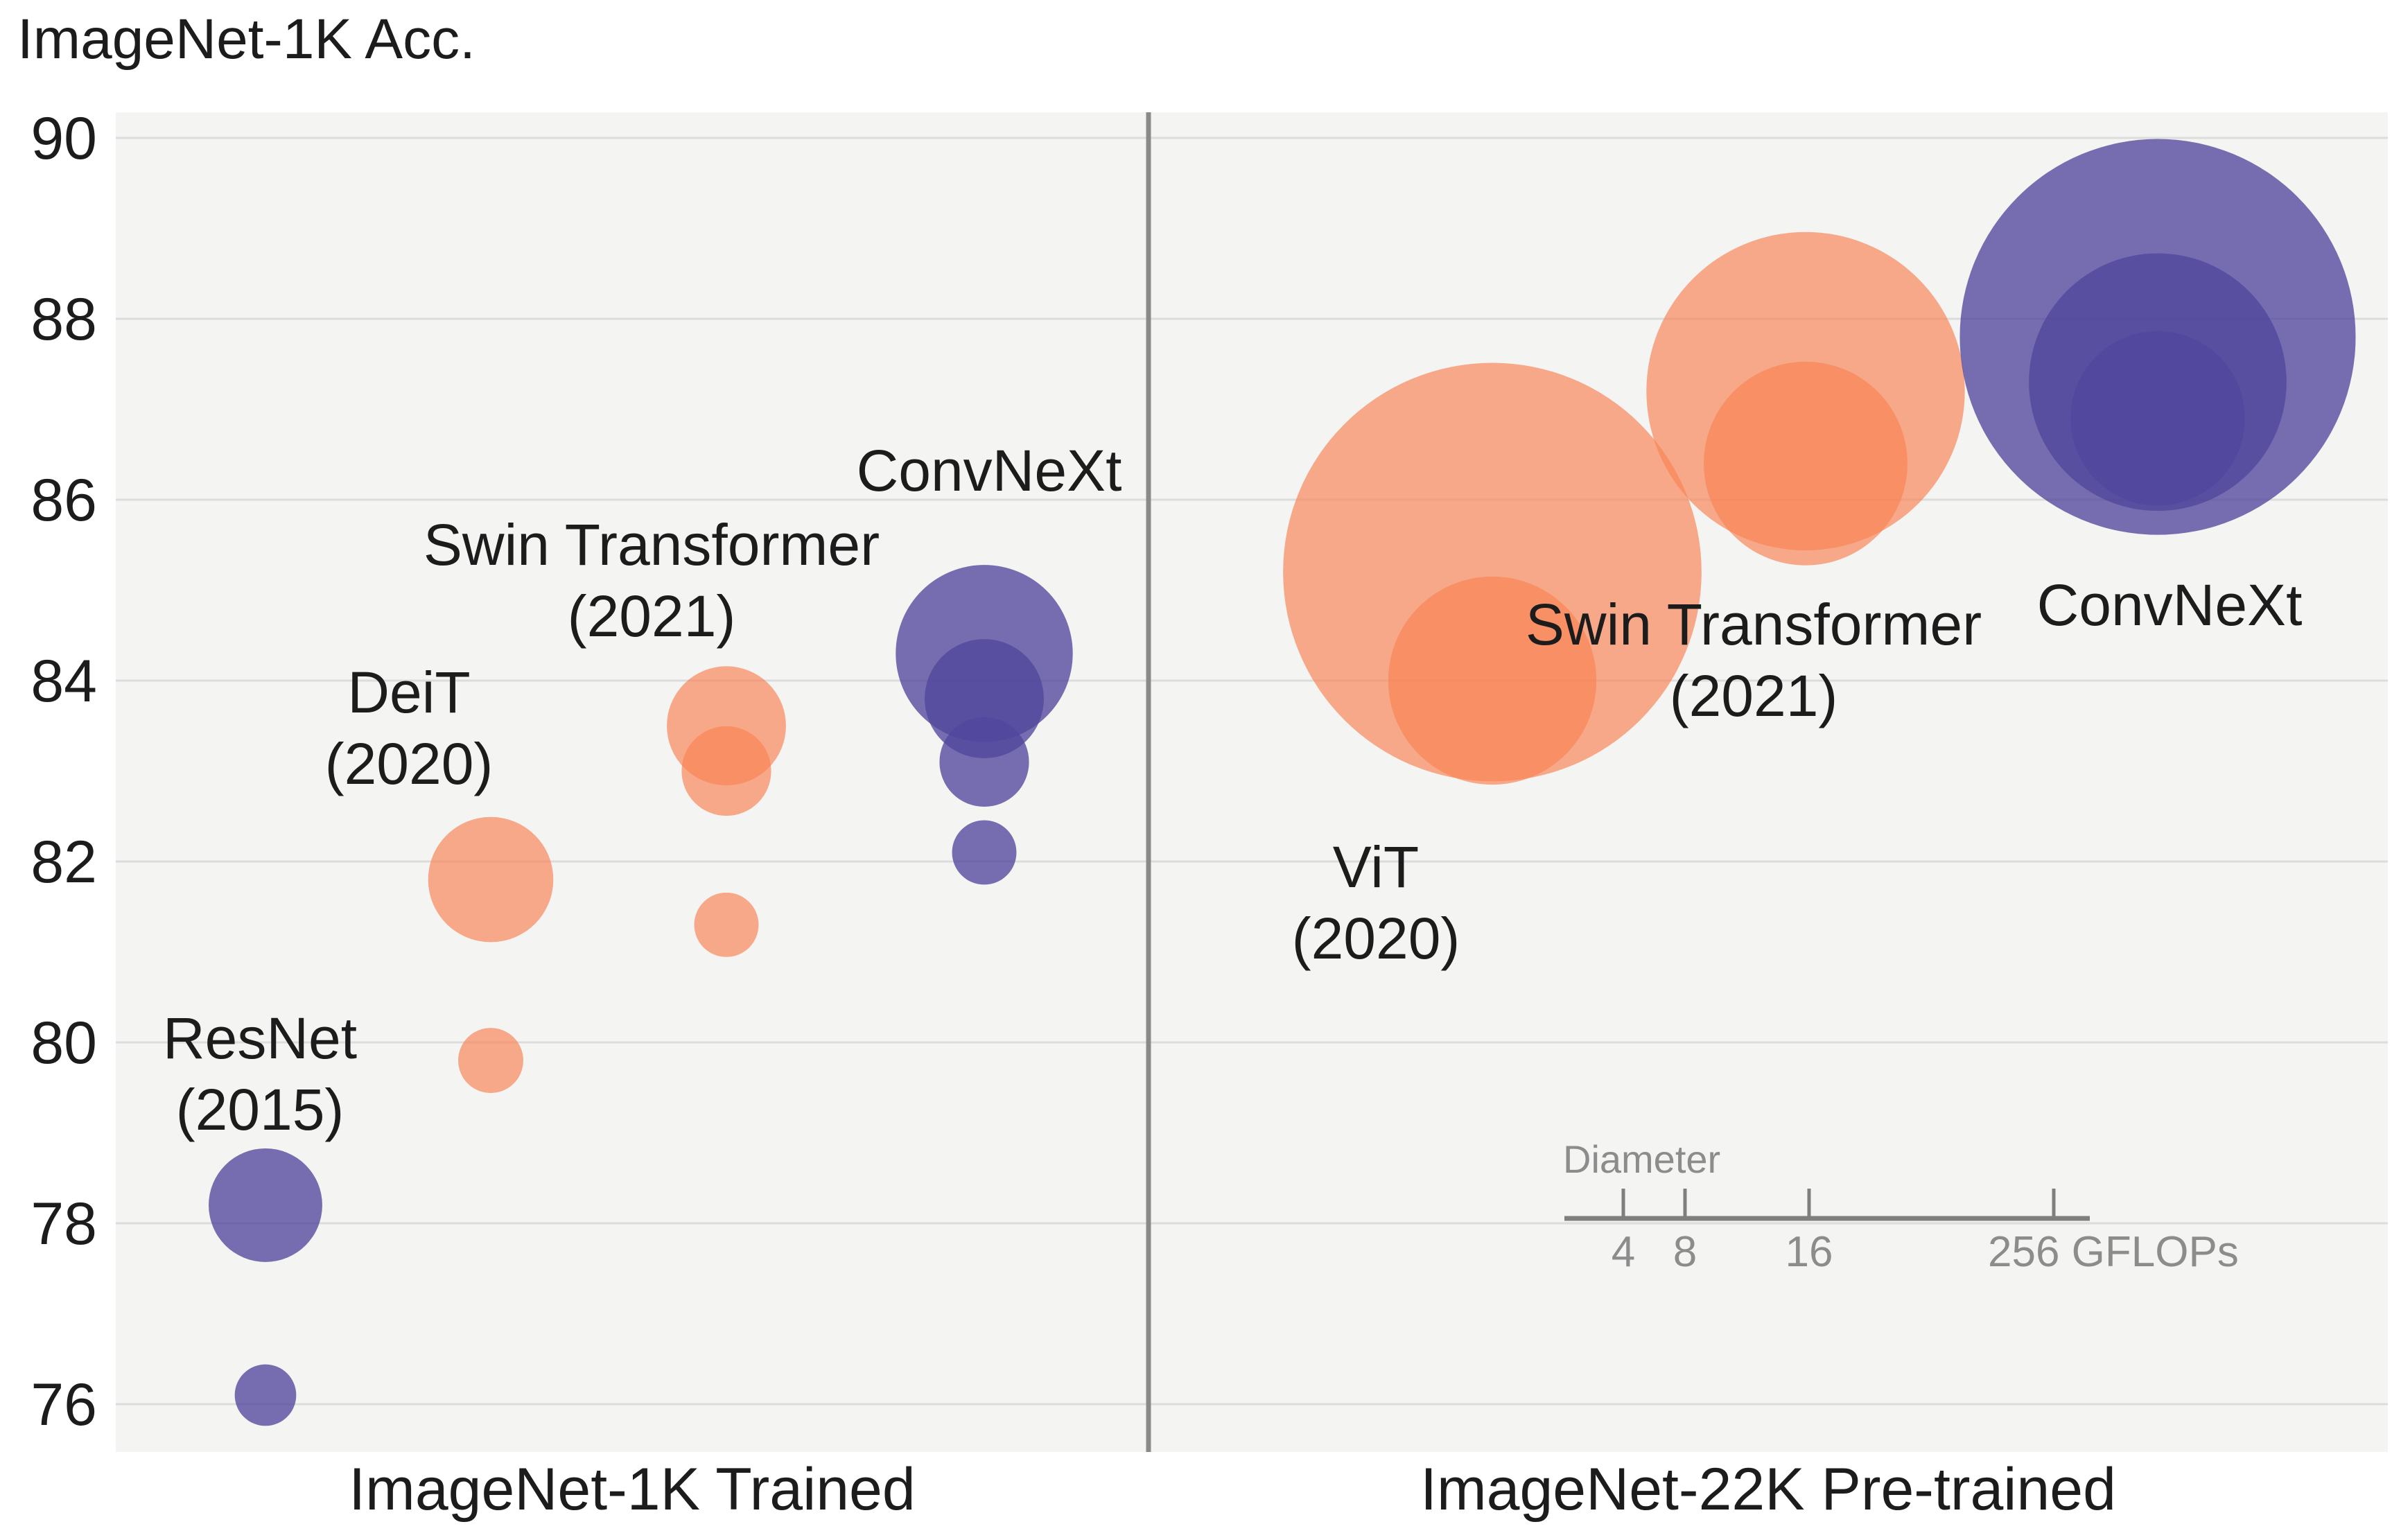 This screenshot has width=2392, height=1540. What do you see at coordinates (64, 319) in the screenshot?
I see `y-tick-label-88: 88` at bounding box center [64, 319].